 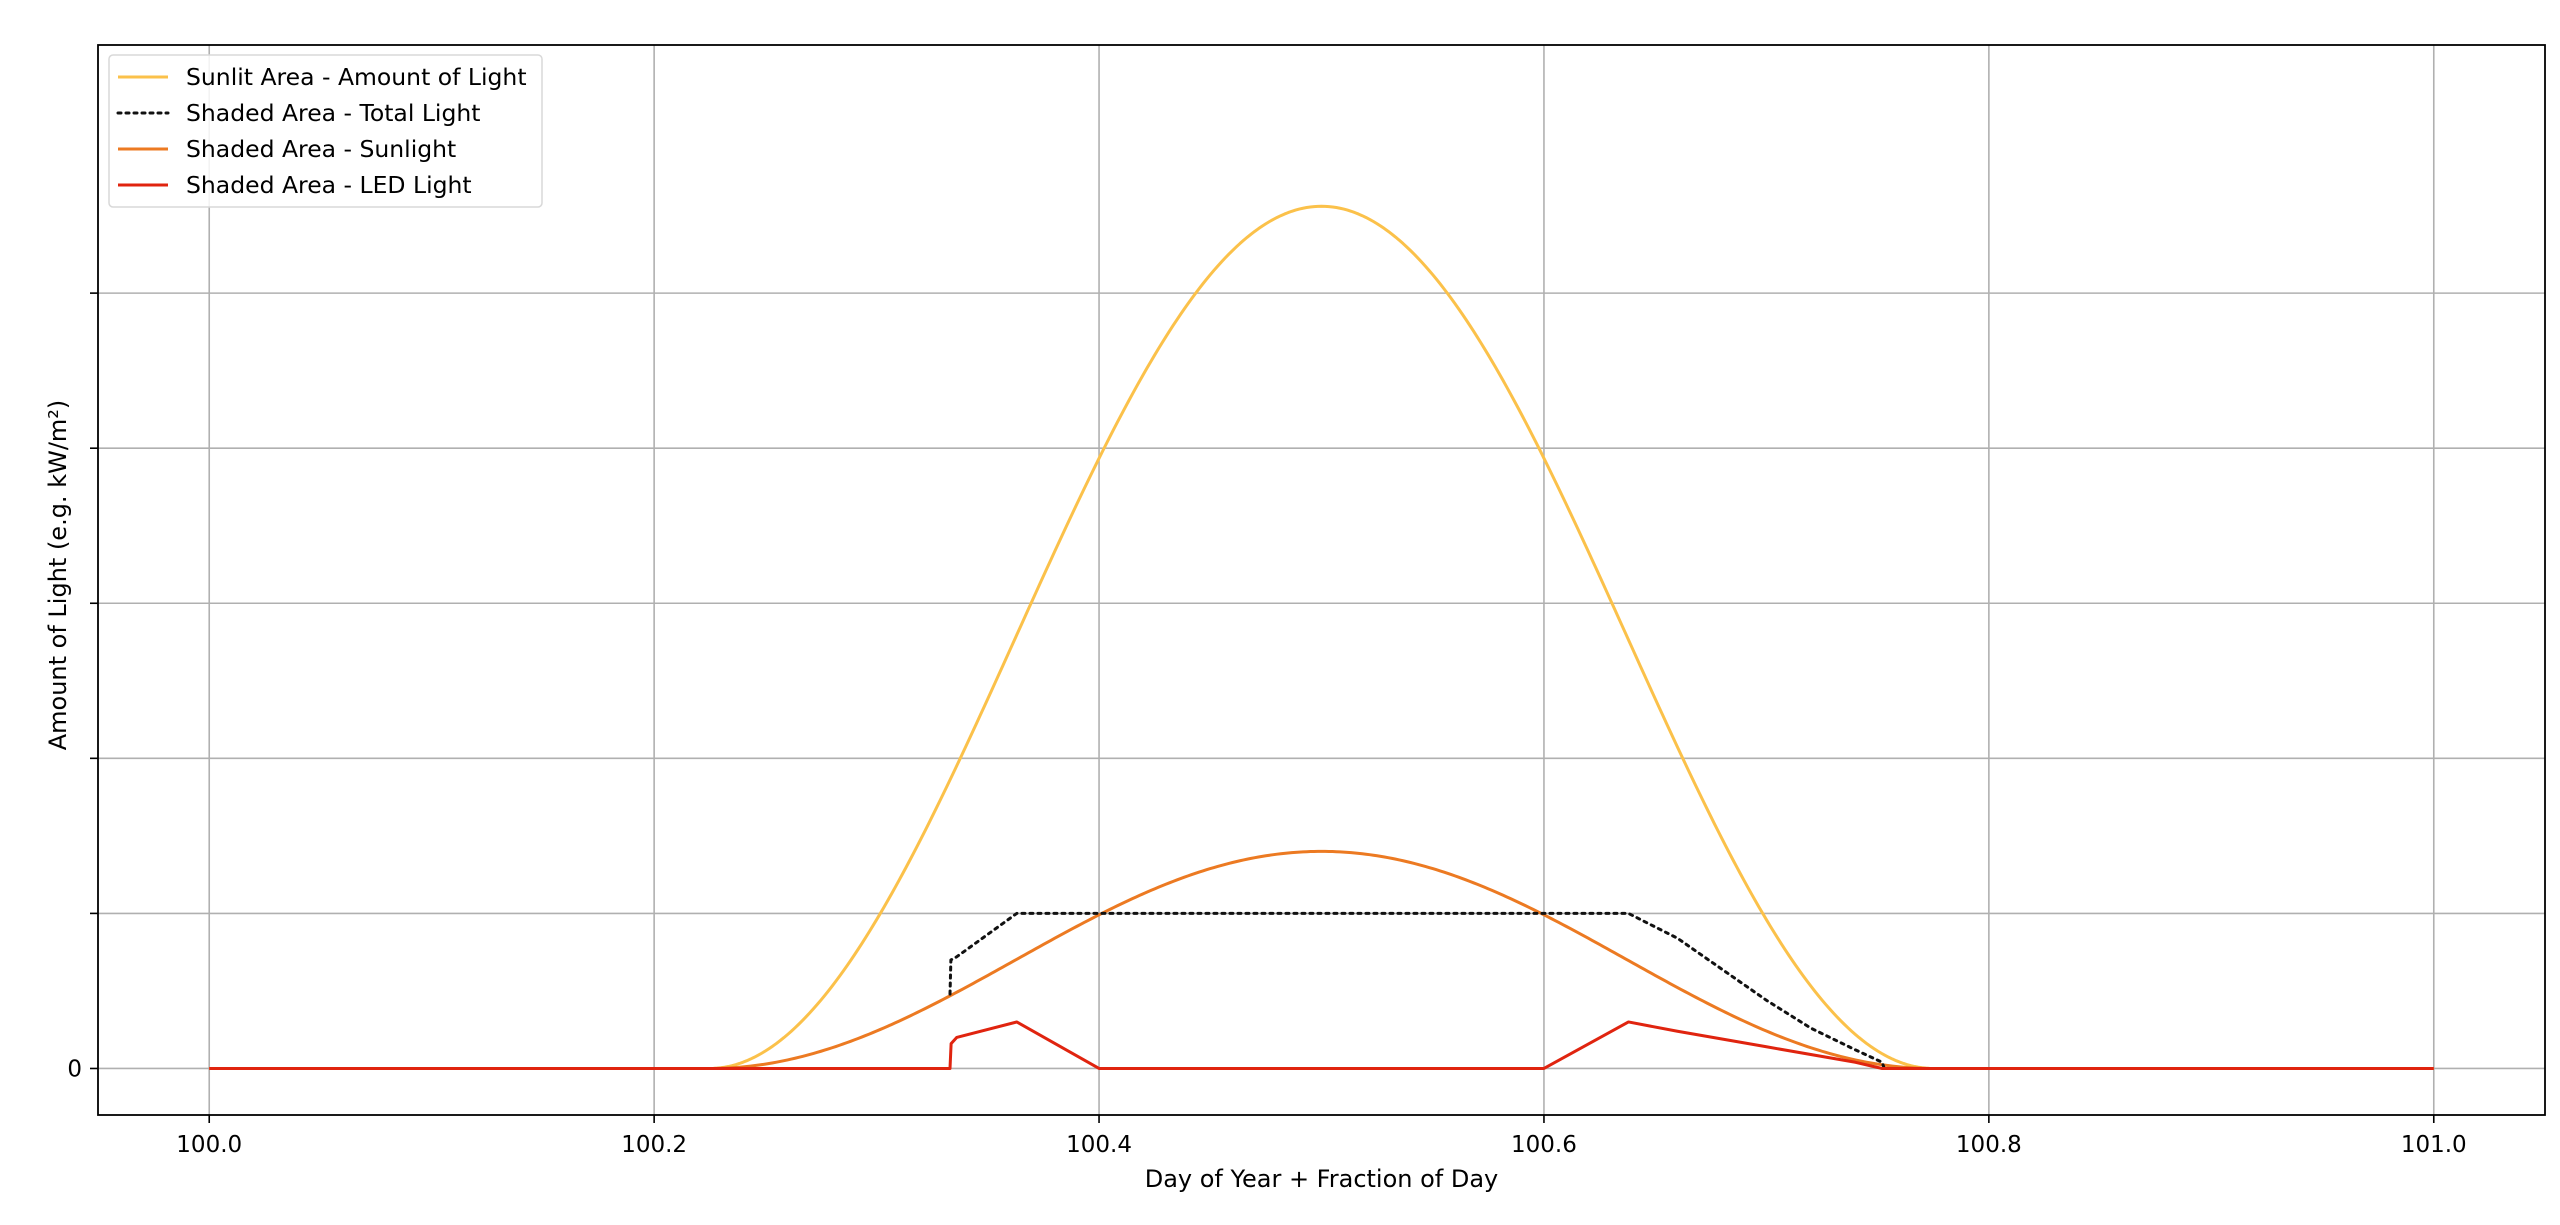 I want to click on legend-label: Shaded Area - LED Light, so click(x=329, y=185).